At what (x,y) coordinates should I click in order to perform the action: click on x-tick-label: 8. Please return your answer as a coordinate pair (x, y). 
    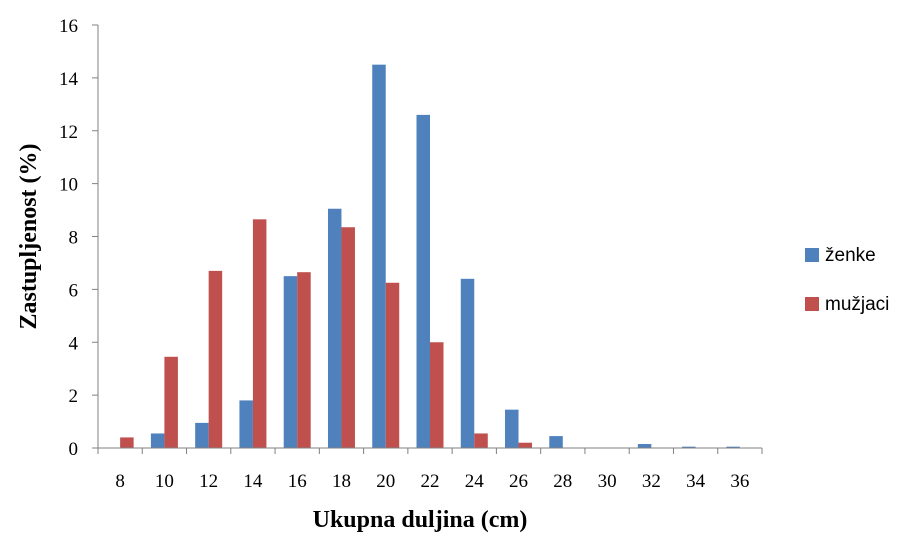
    Looking at the image, I should click on (120, 481).